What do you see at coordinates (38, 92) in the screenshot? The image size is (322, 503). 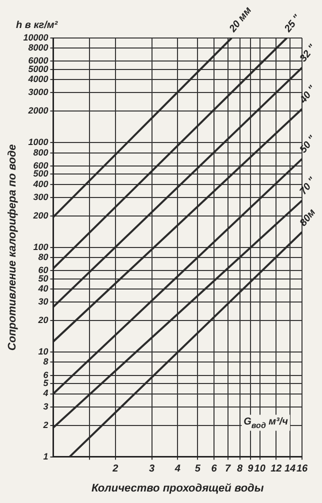 I see `y-tick-label: 3000` at bounding box center [38, 92].